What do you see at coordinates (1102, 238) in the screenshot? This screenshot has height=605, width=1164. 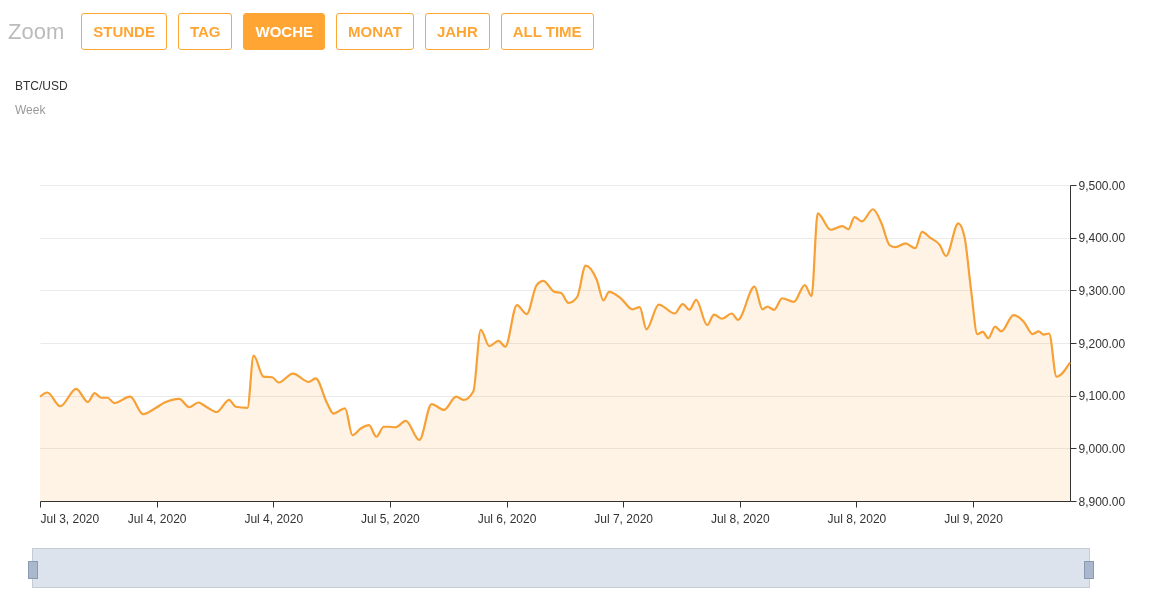 I see `y-tick-label: 9,400.00` at bounding box center [1102, 238].